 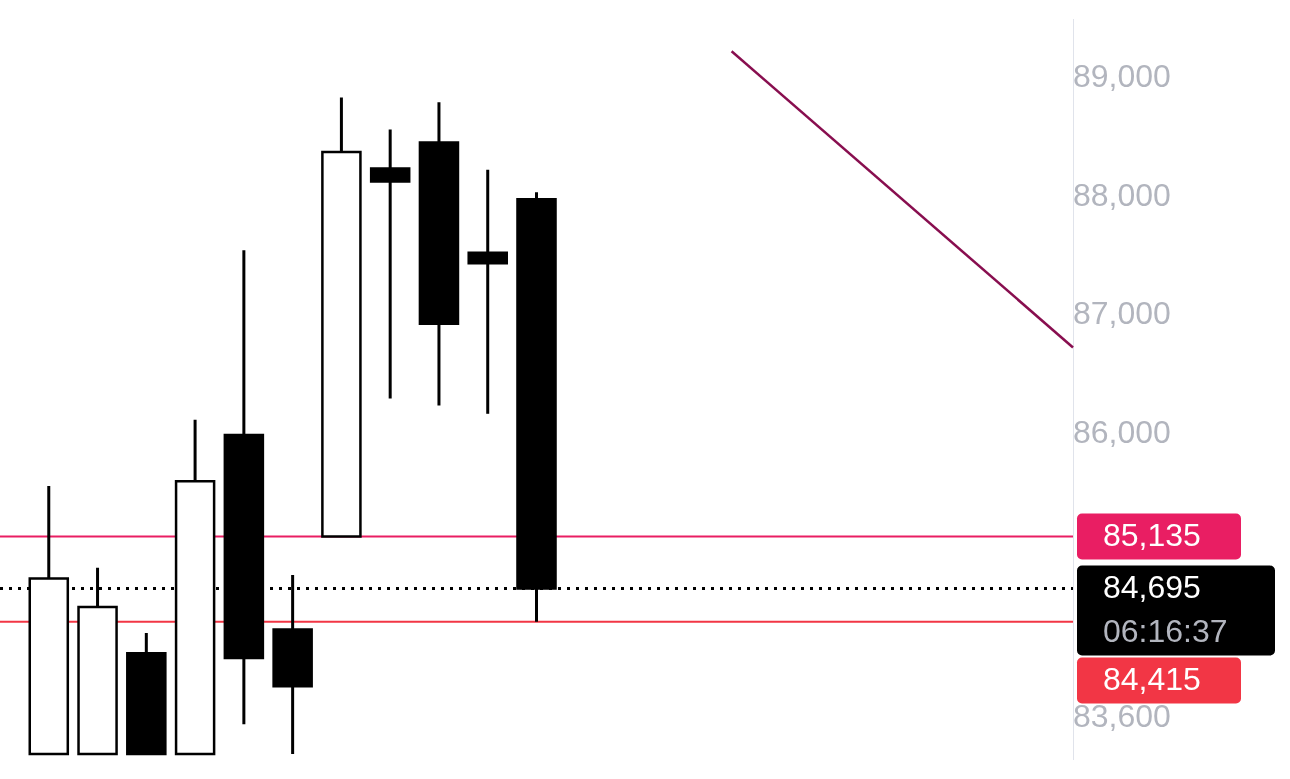 I want to click on y-tick-label: 86,000, so click(x=1122, y=431).